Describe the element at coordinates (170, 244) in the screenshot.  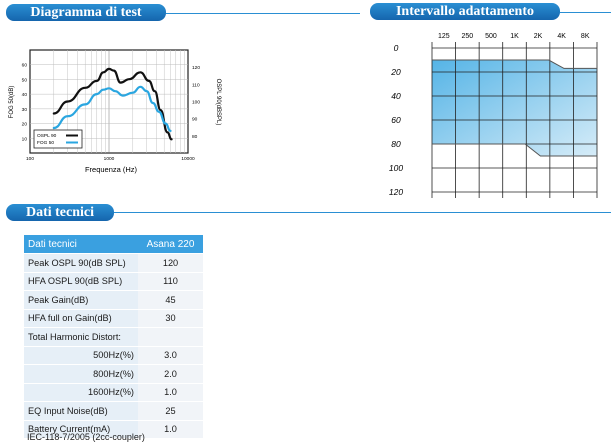
I see `table-header-model: Asana 220` at that location.